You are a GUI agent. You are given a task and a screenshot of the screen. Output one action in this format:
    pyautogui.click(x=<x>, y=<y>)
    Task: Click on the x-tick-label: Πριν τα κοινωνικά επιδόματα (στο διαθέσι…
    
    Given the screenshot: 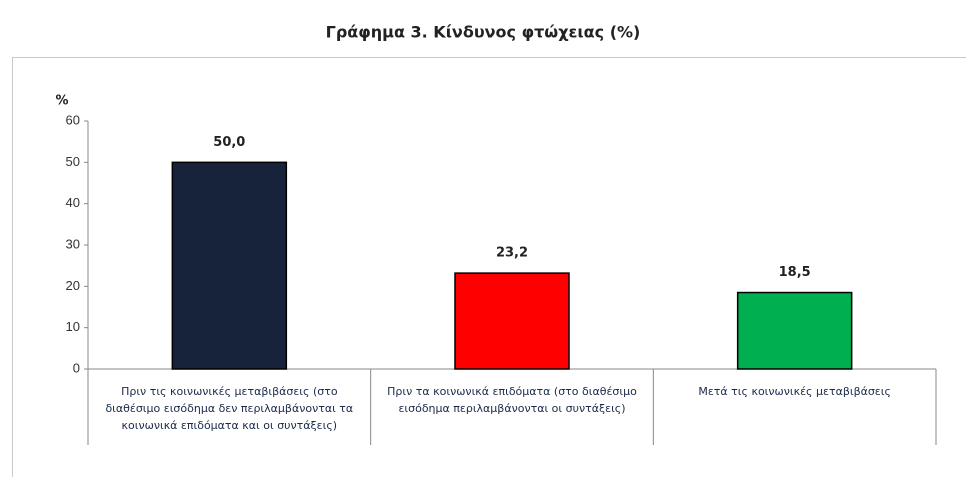 What is the action you would take?
    pyautogui.click(x=512, y=400)
    